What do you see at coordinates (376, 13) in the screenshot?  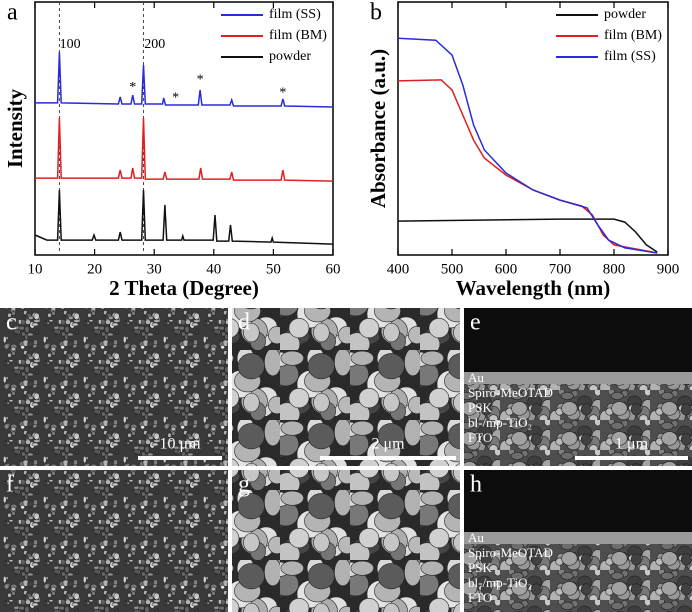 I see `panel-label: b` at bounding box center [376, 13].